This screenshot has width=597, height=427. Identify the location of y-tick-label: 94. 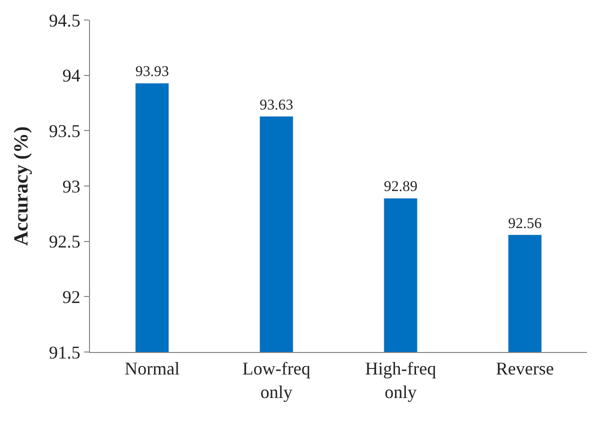
(71, 76).